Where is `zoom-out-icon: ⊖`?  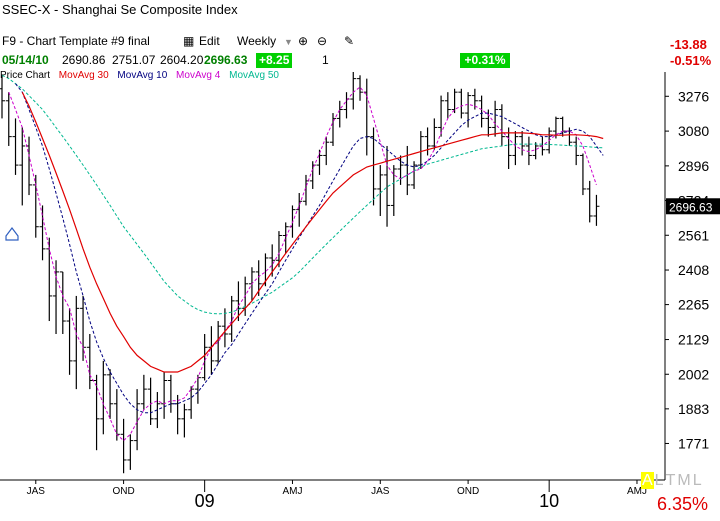 zoom-out-icon: ⊖ is located at coordinates (322, 41).